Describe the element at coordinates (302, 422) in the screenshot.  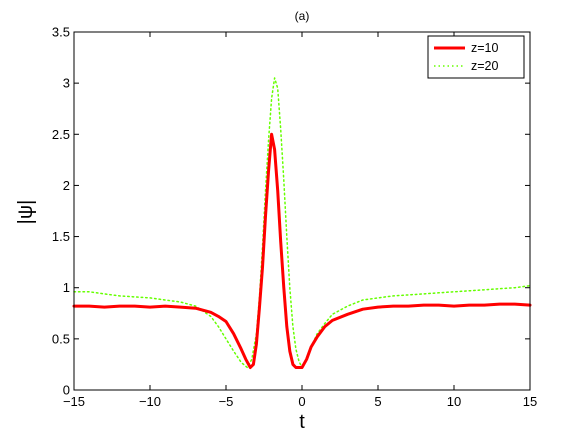
I see `x-axis-title: t` at that location.